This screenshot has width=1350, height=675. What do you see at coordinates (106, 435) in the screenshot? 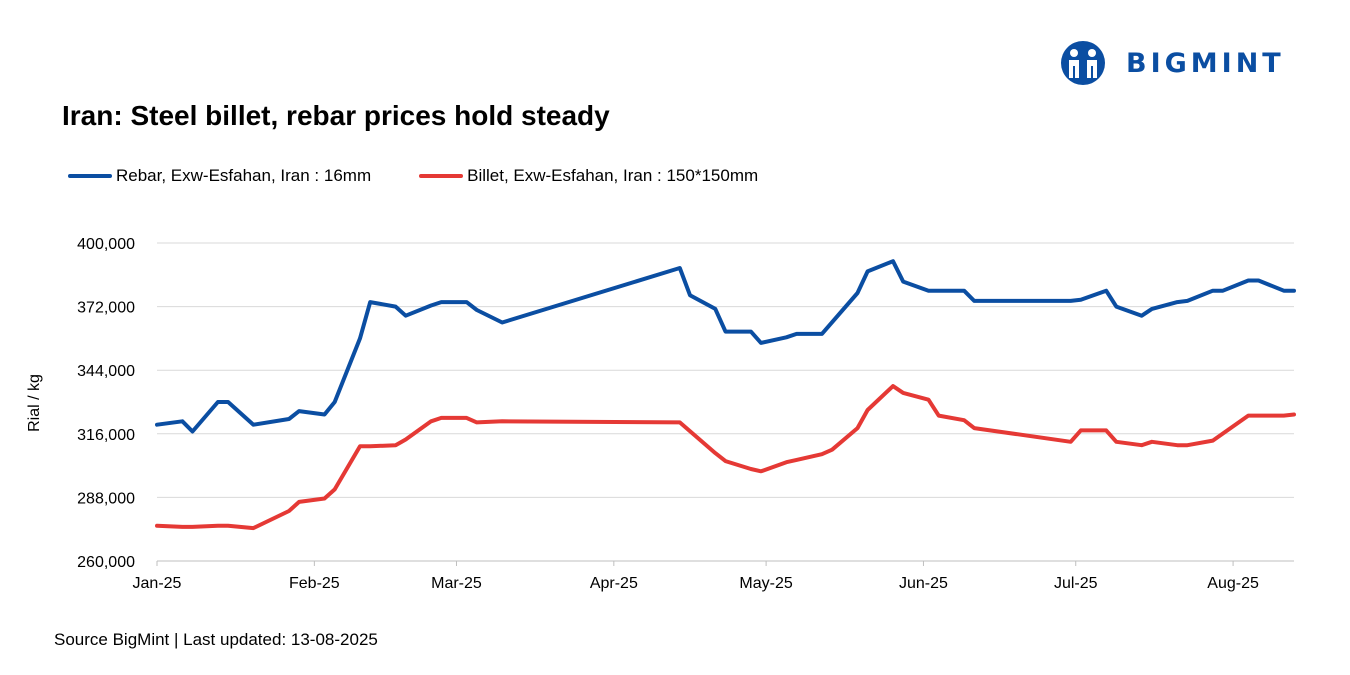
I see `y-tick-label: 316,000` at bounding box center [106, 435].